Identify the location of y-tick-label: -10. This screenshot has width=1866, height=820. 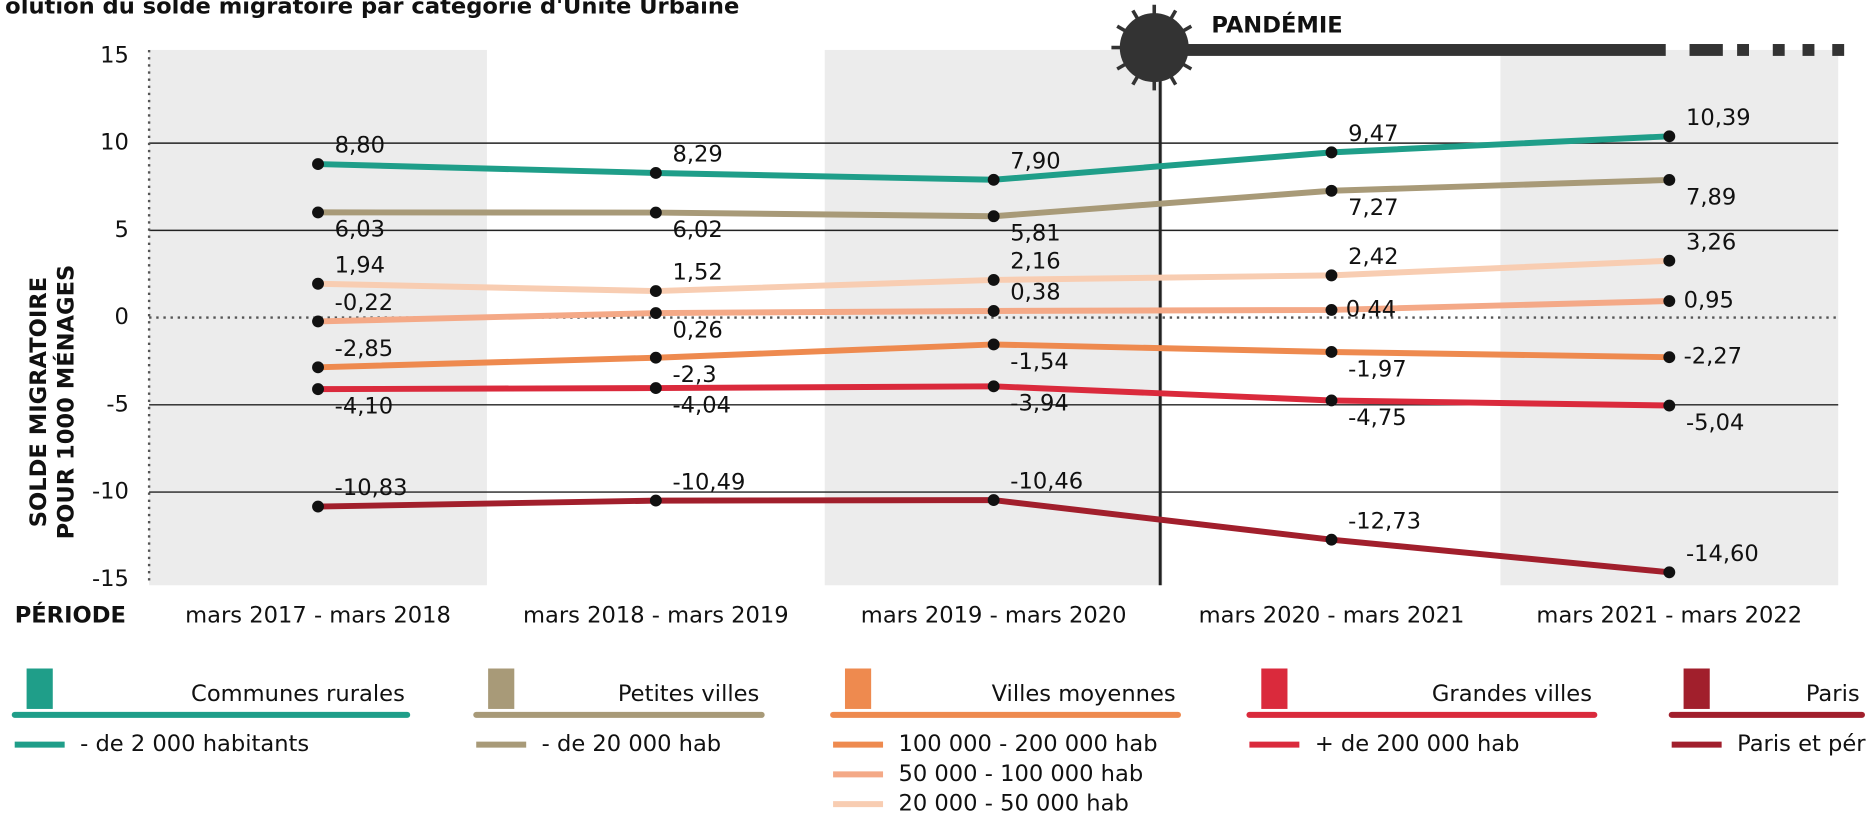
(110, 492).